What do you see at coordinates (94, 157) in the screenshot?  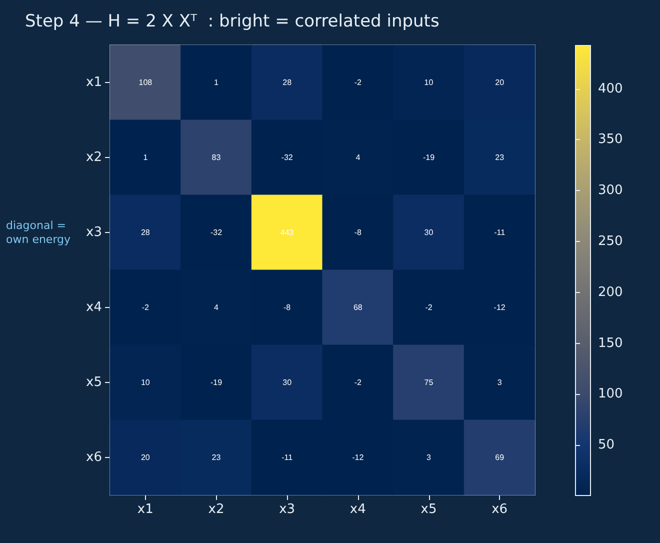 I see `y-tick-label: x2` at bounding box center [94, 157].